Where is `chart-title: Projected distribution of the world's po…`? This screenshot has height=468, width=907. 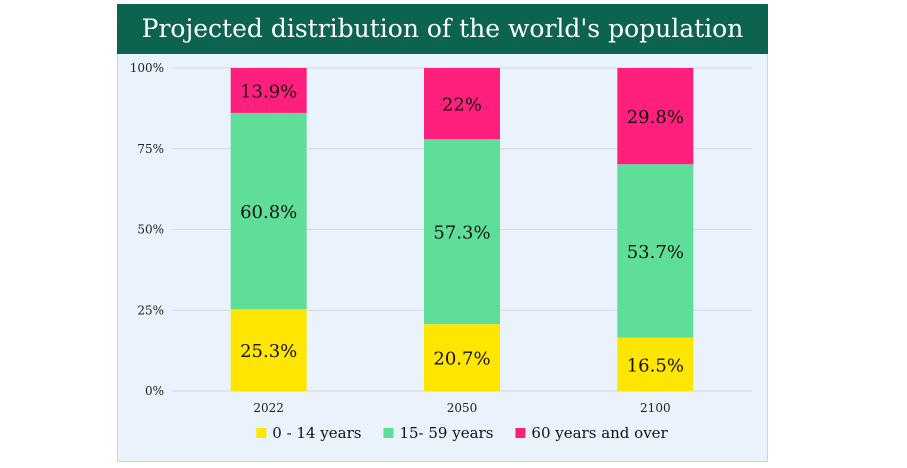
chart-title: Projected distribution of the world's po… is located at coordinates (442, 28).